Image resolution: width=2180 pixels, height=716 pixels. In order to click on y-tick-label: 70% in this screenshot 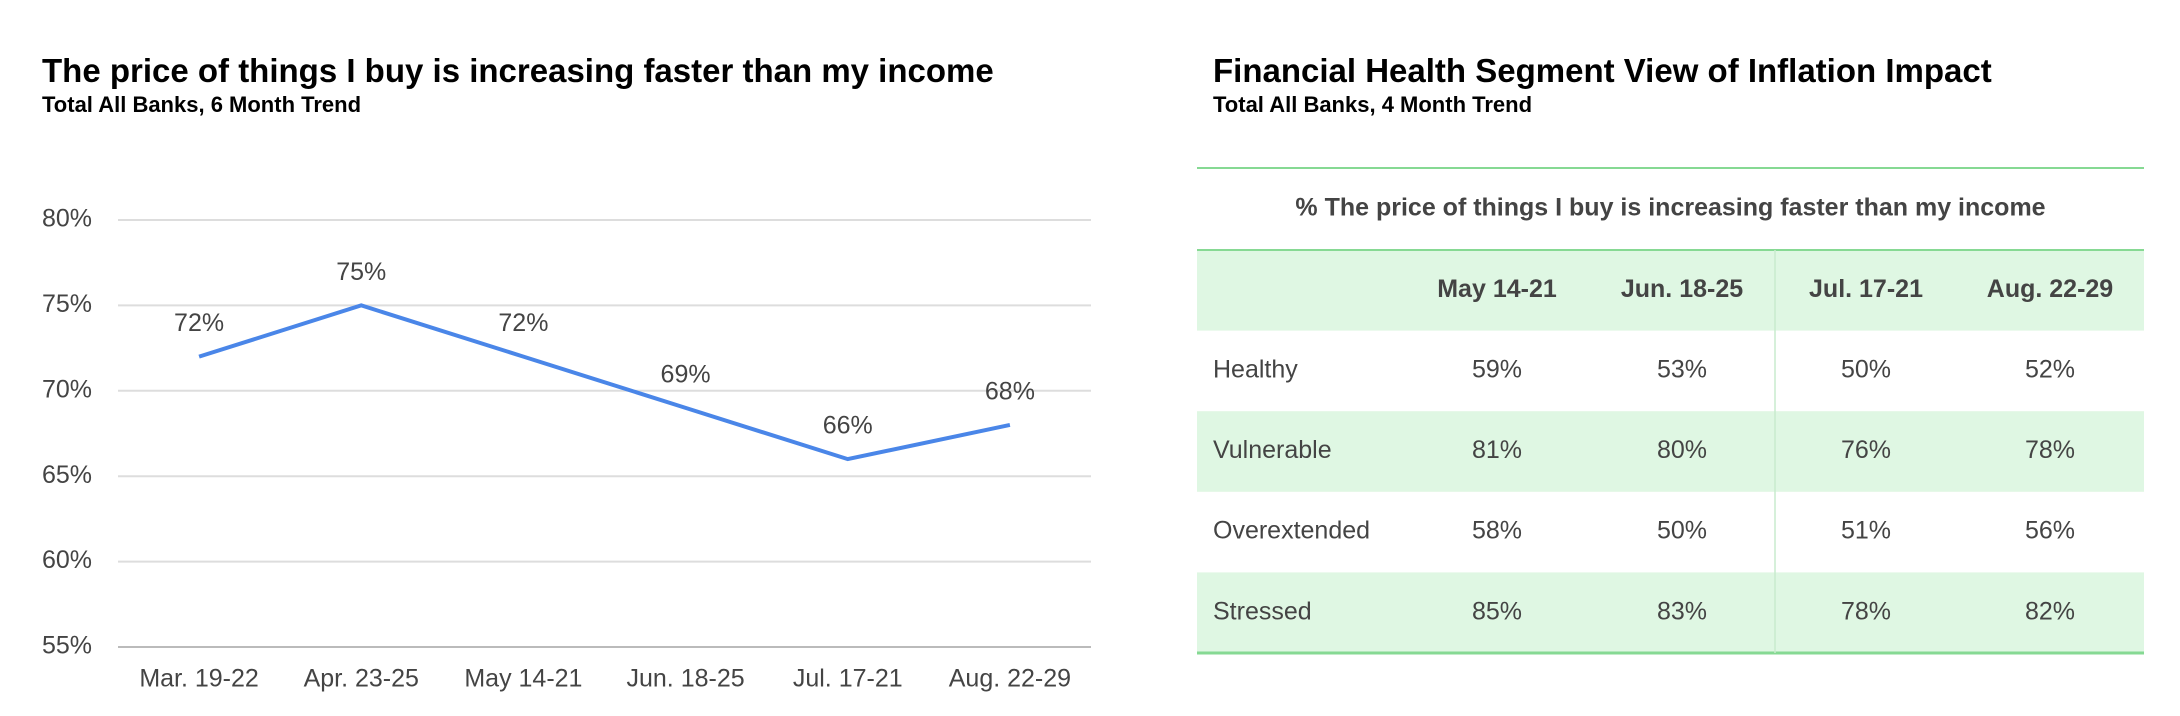, I will do `click(67, 389)`.